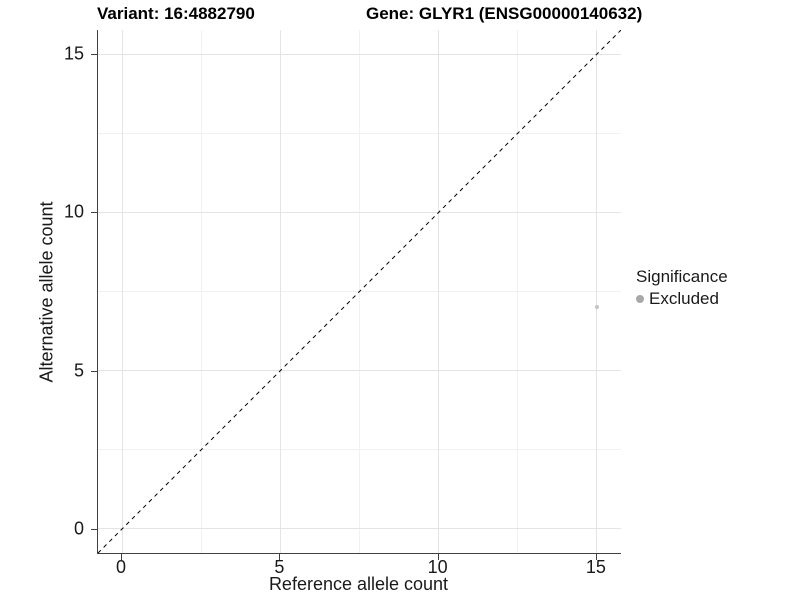  I want to click on y-tick-label: 0, so click(78, 528).